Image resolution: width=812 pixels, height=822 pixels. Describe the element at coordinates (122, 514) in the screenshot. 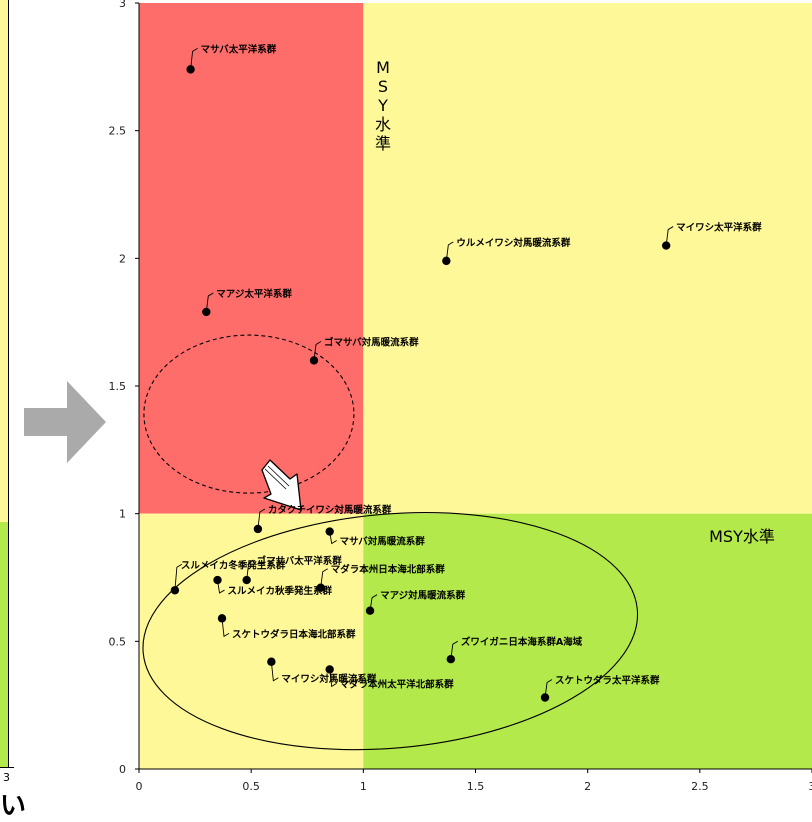

I see `y-tick-label: 1` at that location.